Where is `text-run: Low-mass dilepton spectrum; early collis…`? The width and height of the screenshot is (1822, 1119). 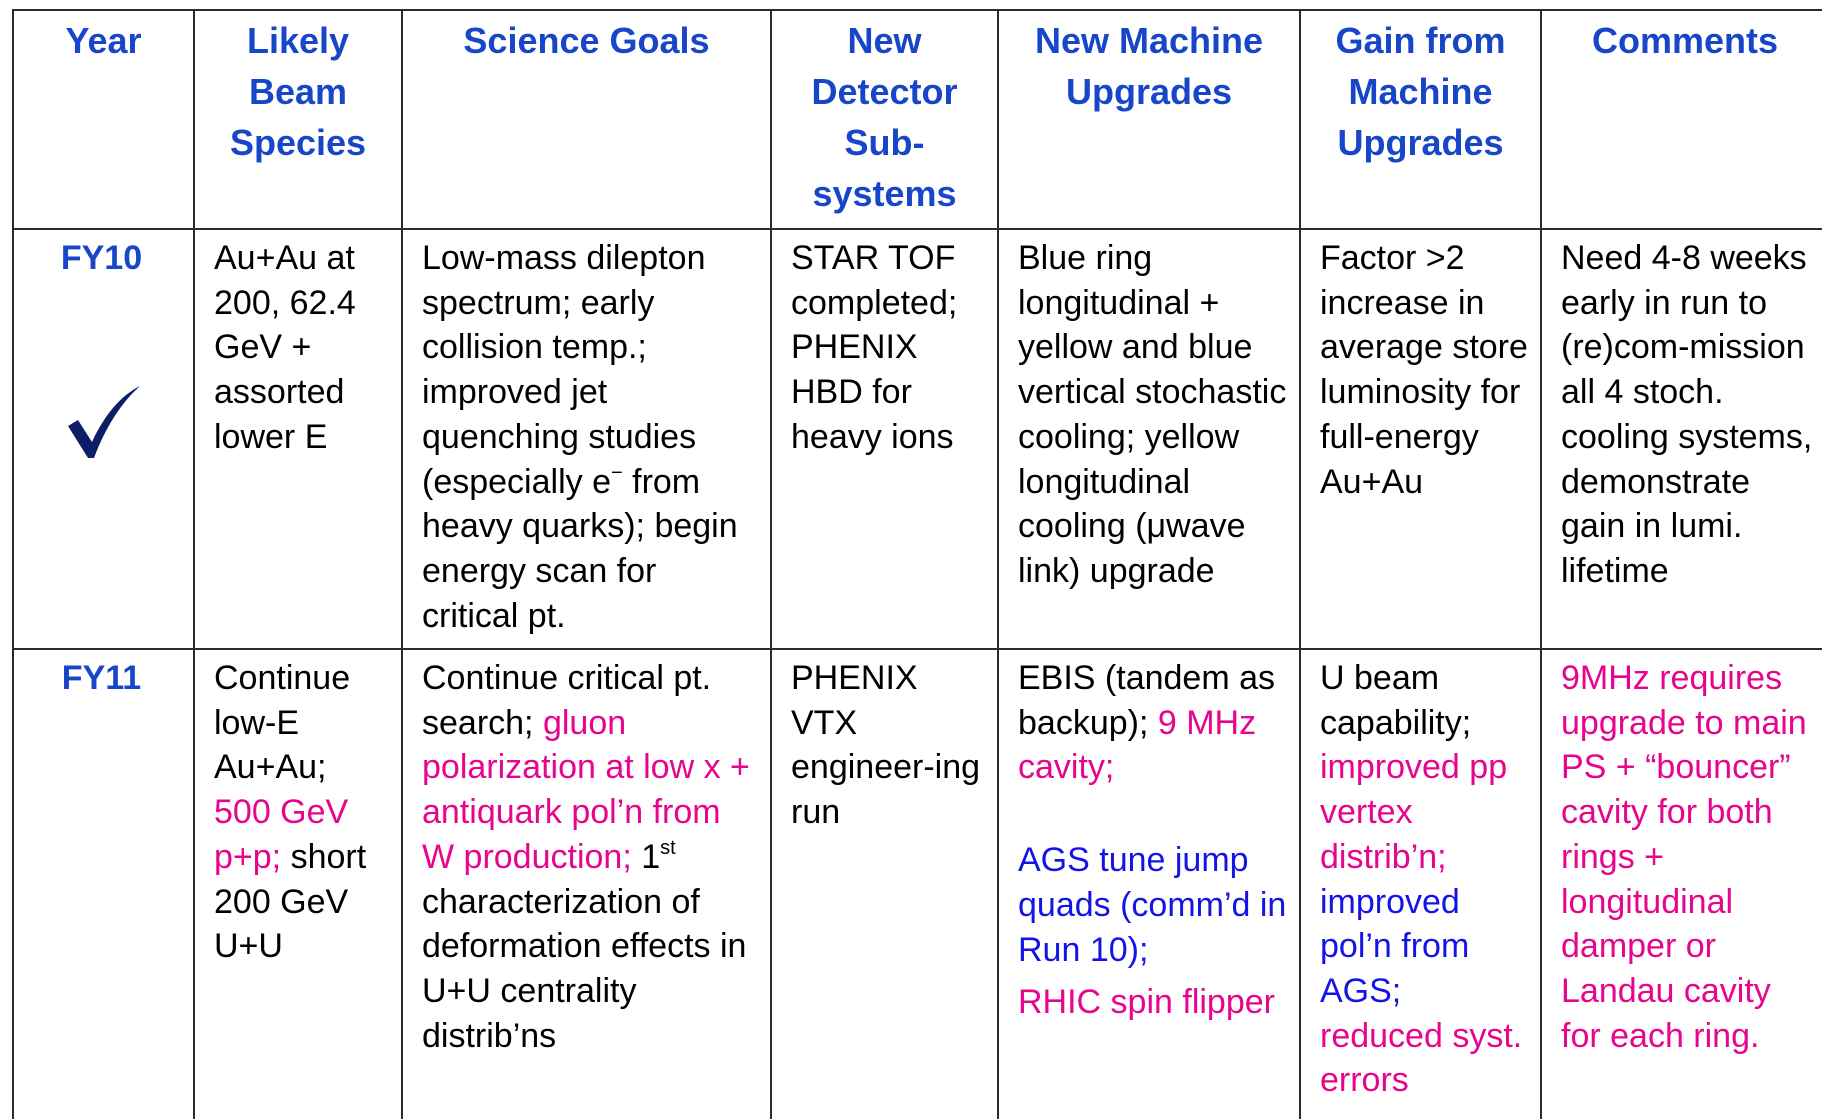
text-run: Low-mass dilepton spectrum; early collis… is located at coordinates (564, 370).